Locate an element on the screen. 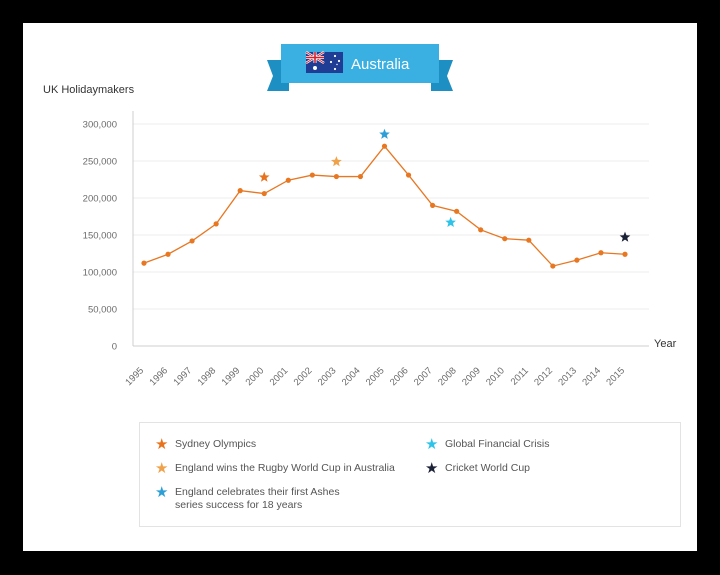 Image resolution: width=720 pixels, height=575 pixels. x-tick-label: 2002 is located at coordinates (303, 376).